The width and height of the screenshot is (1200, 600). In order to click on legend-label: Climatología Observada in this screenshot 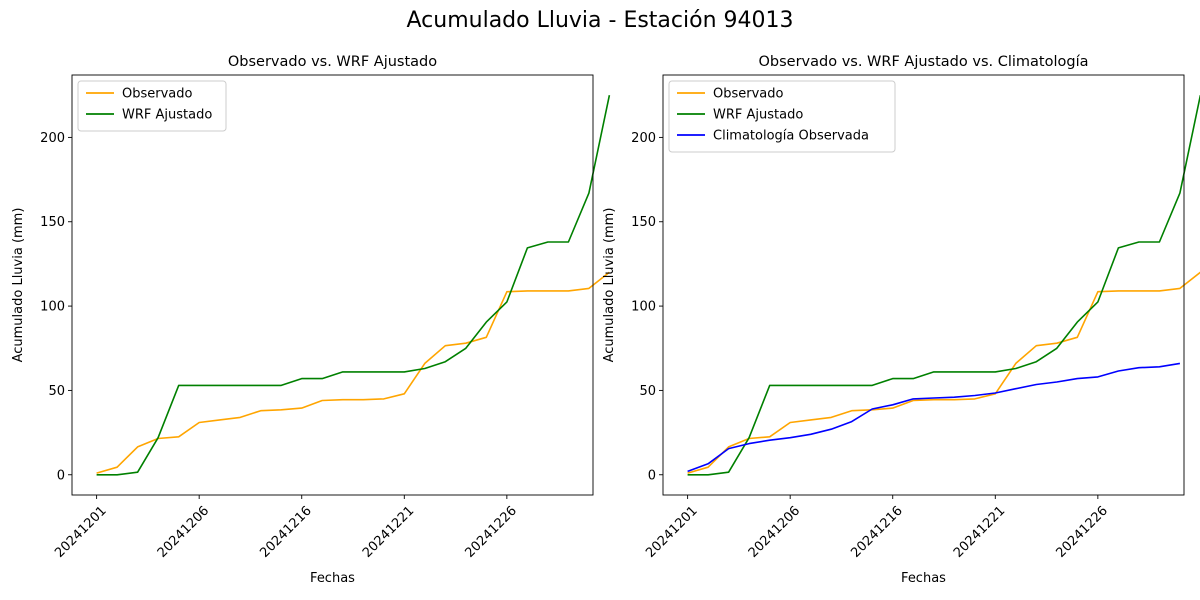, I will do `click(791, 136)`.